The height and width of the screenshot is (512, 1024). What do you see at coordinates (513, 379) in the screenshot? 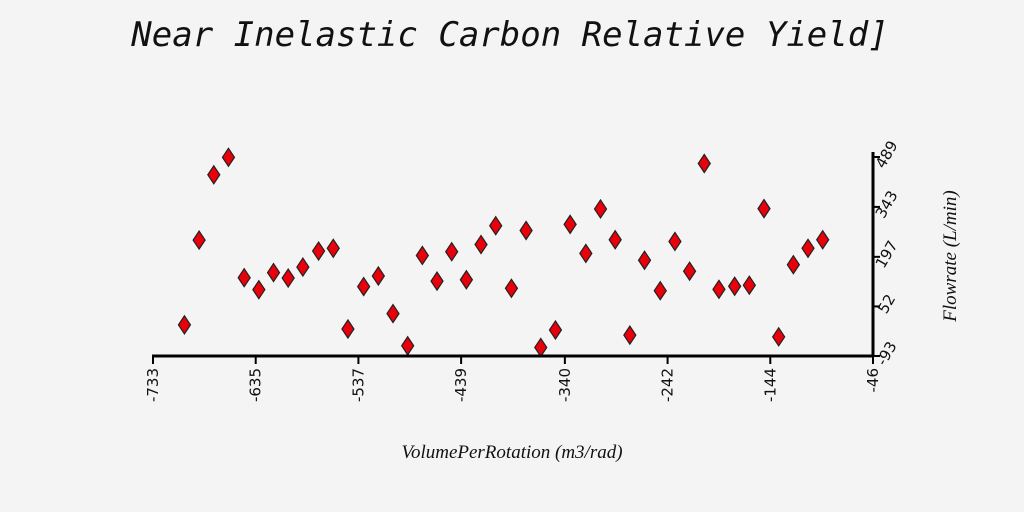
I see `x-axis-ticks: -733 -635 -537 -439 -340 -242 -144 -46` at bounding box center [513, 379].